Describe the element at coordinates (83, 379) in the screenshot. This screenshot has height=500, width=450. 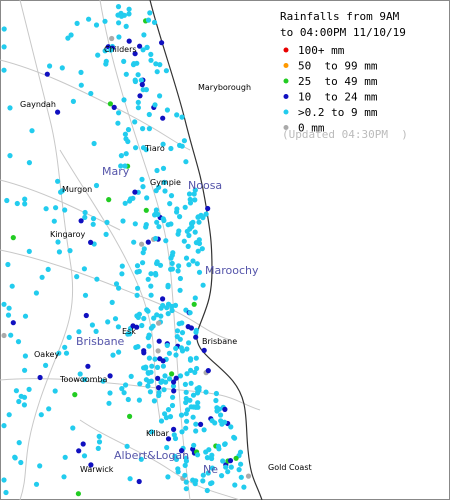
I see `town-label: Toowoomba` at that location.